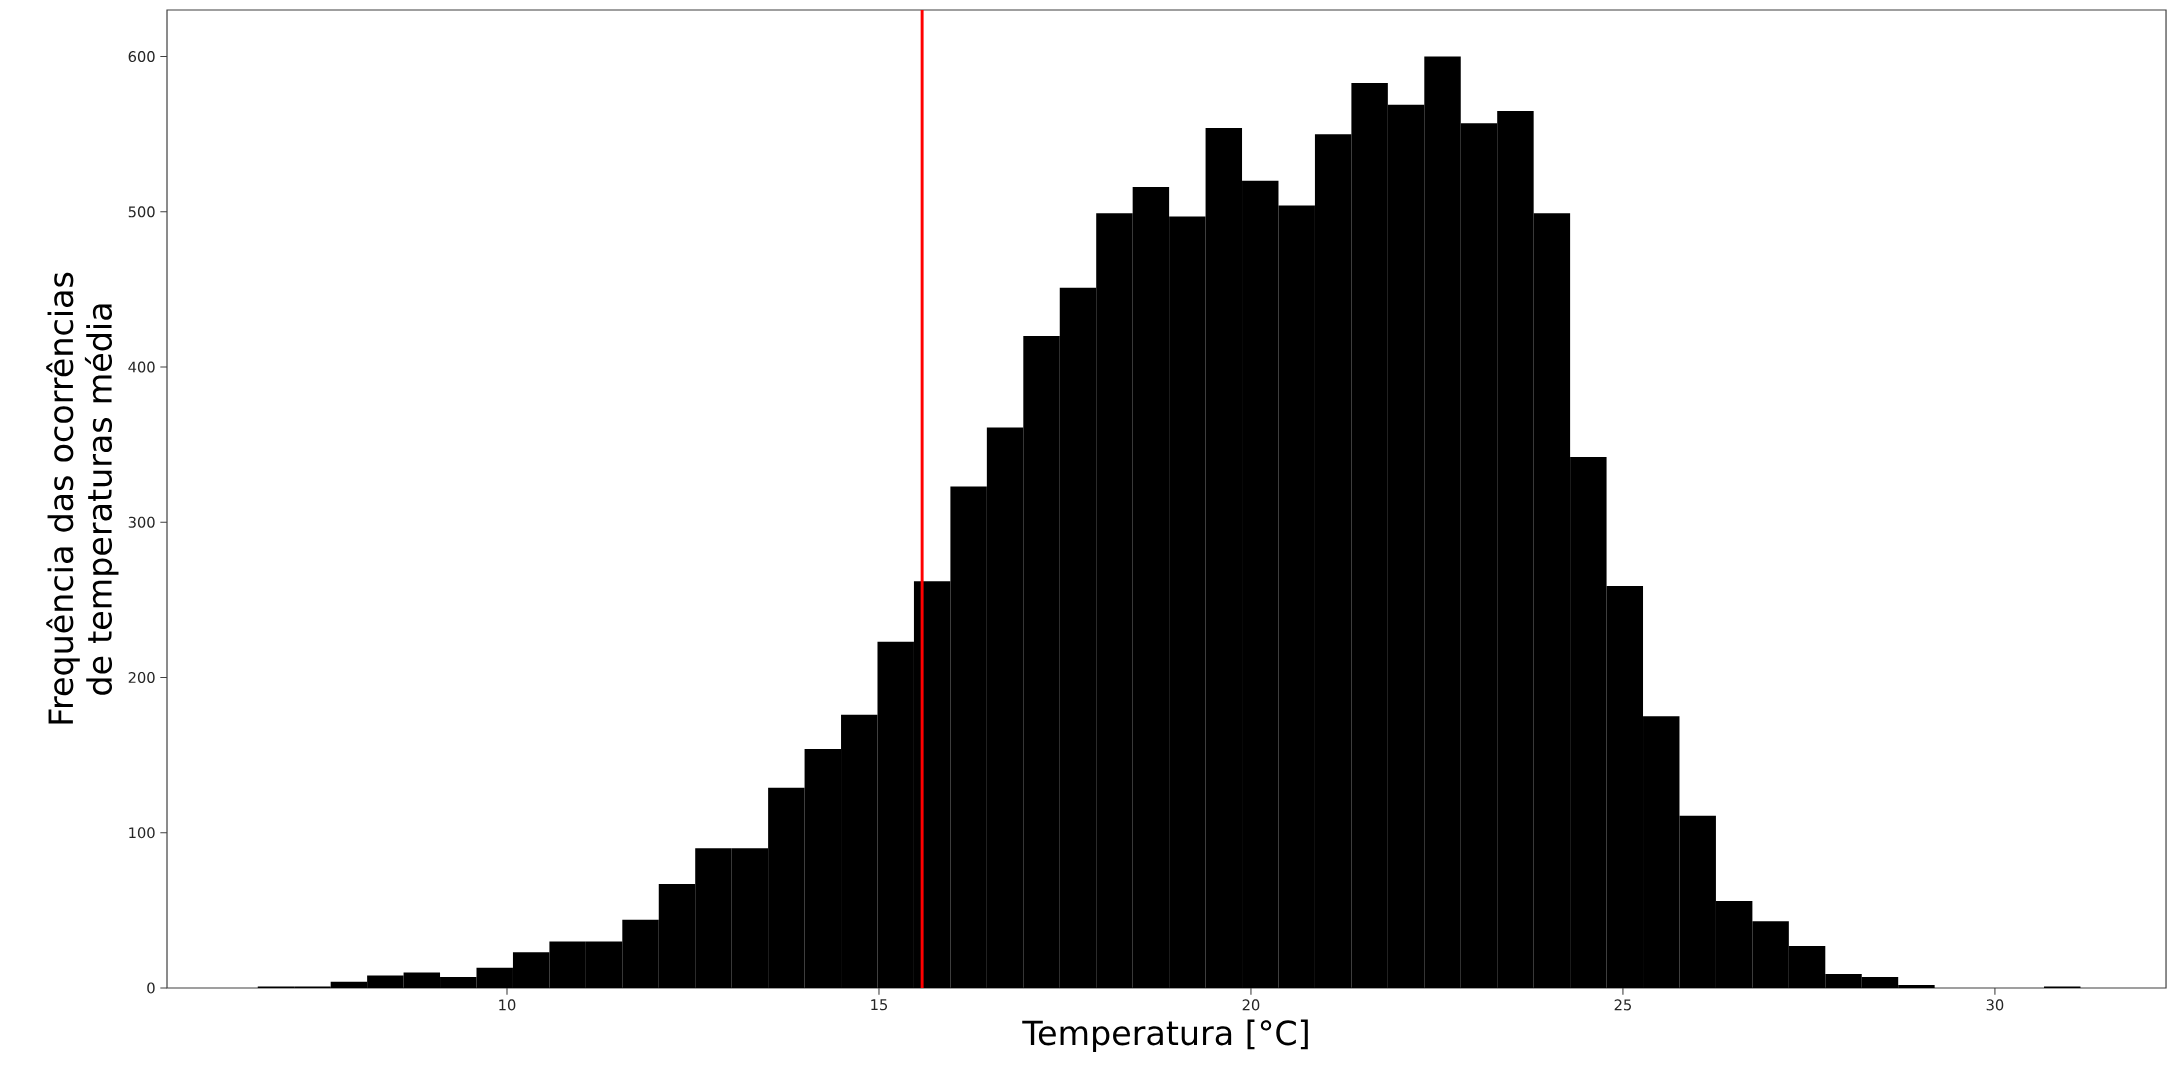  What do you see at coordinates (1995, 1005) in the screenshot?
I see `x-tick-label: 30` at bounding box center [1995, 1005].